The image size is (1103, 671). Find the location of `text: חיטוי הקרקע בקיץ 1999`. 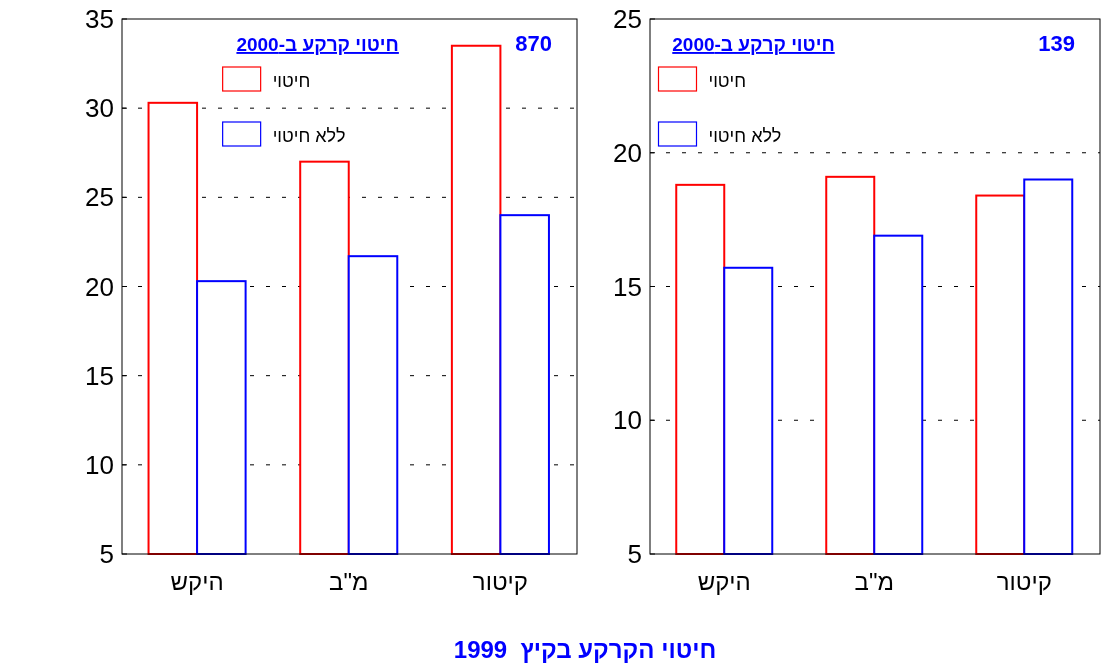

text: חיטוי הקרקע בקיץ 1999 is located at coordinates (585, 649).